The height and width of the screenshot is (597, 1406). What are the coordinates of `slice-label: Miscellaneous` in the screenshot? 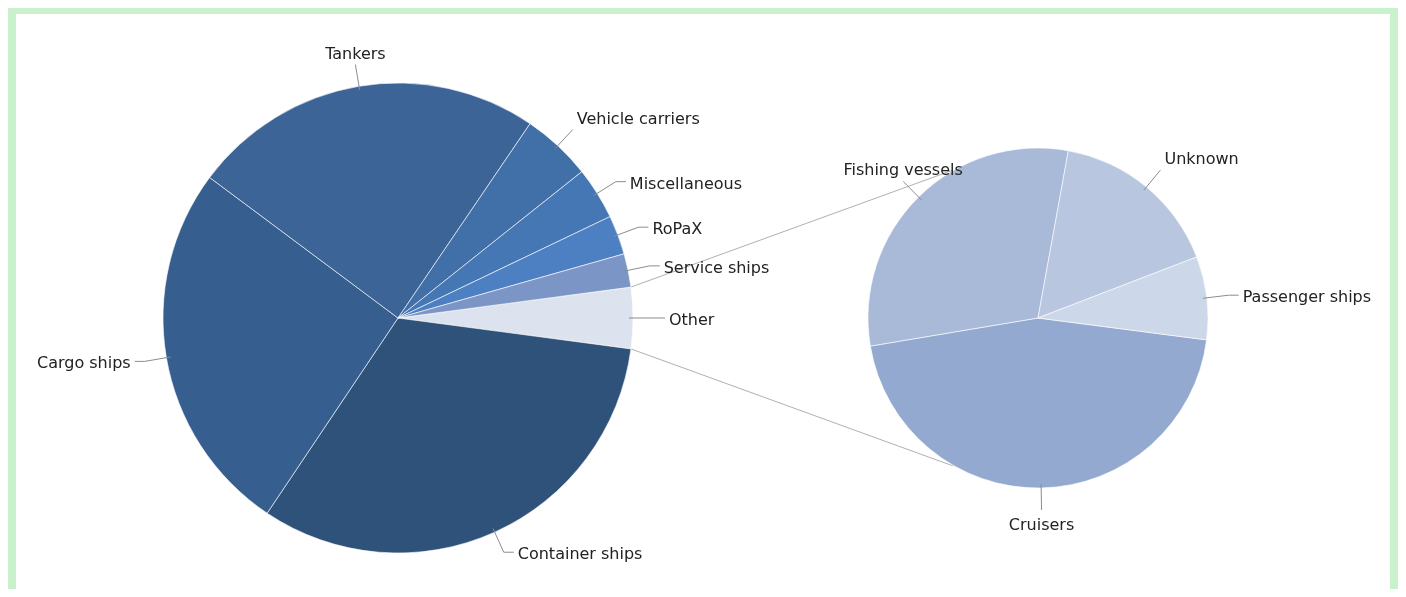 It's located at (686, 183).